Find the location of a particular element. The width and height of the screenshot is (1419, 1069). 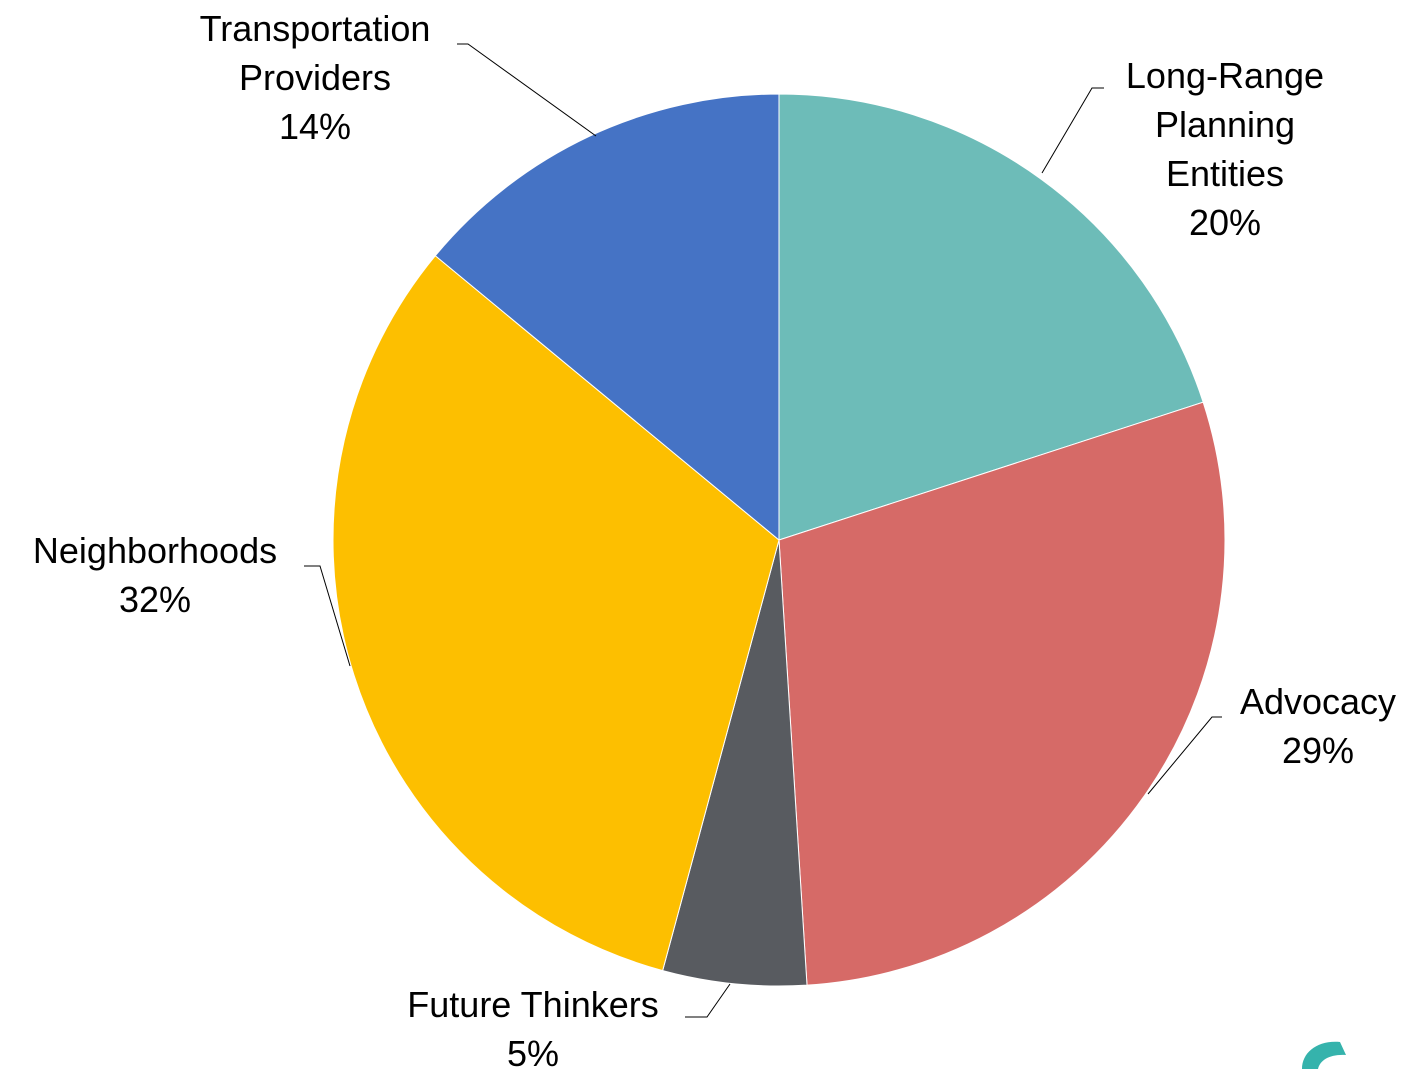

slice-name-line: Planning is located at coordinates (1225, 124).